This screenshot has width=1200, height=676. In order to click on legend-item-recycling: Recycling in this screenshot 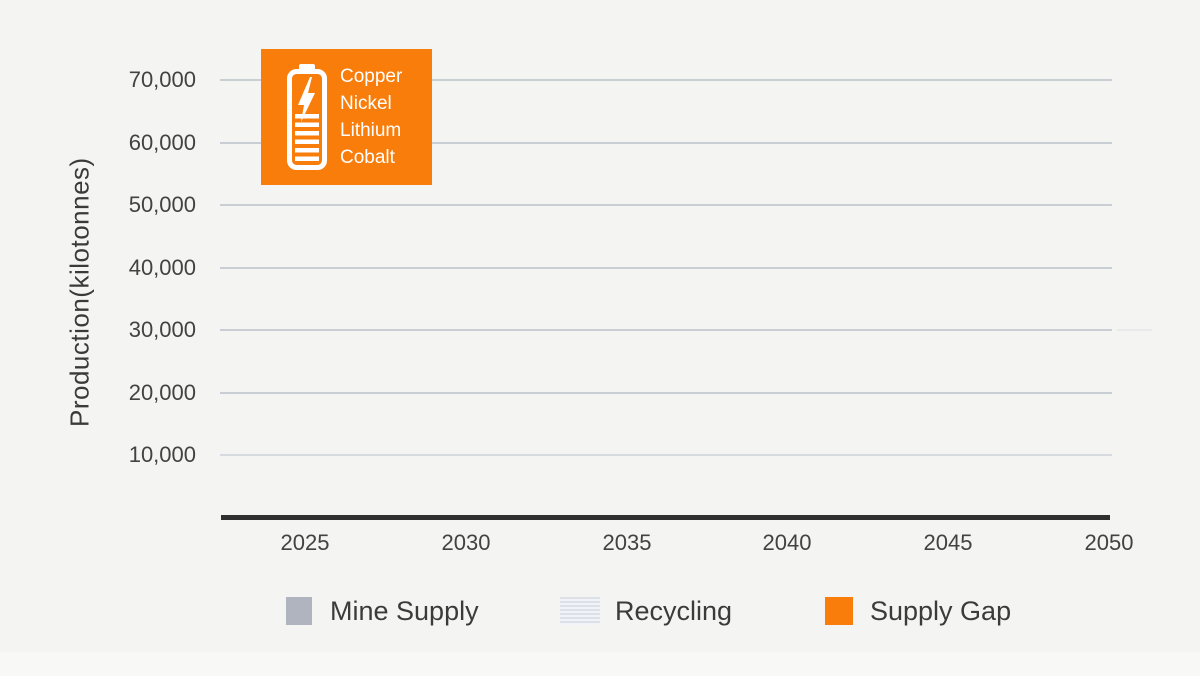, I will do `click(646, 611)`.